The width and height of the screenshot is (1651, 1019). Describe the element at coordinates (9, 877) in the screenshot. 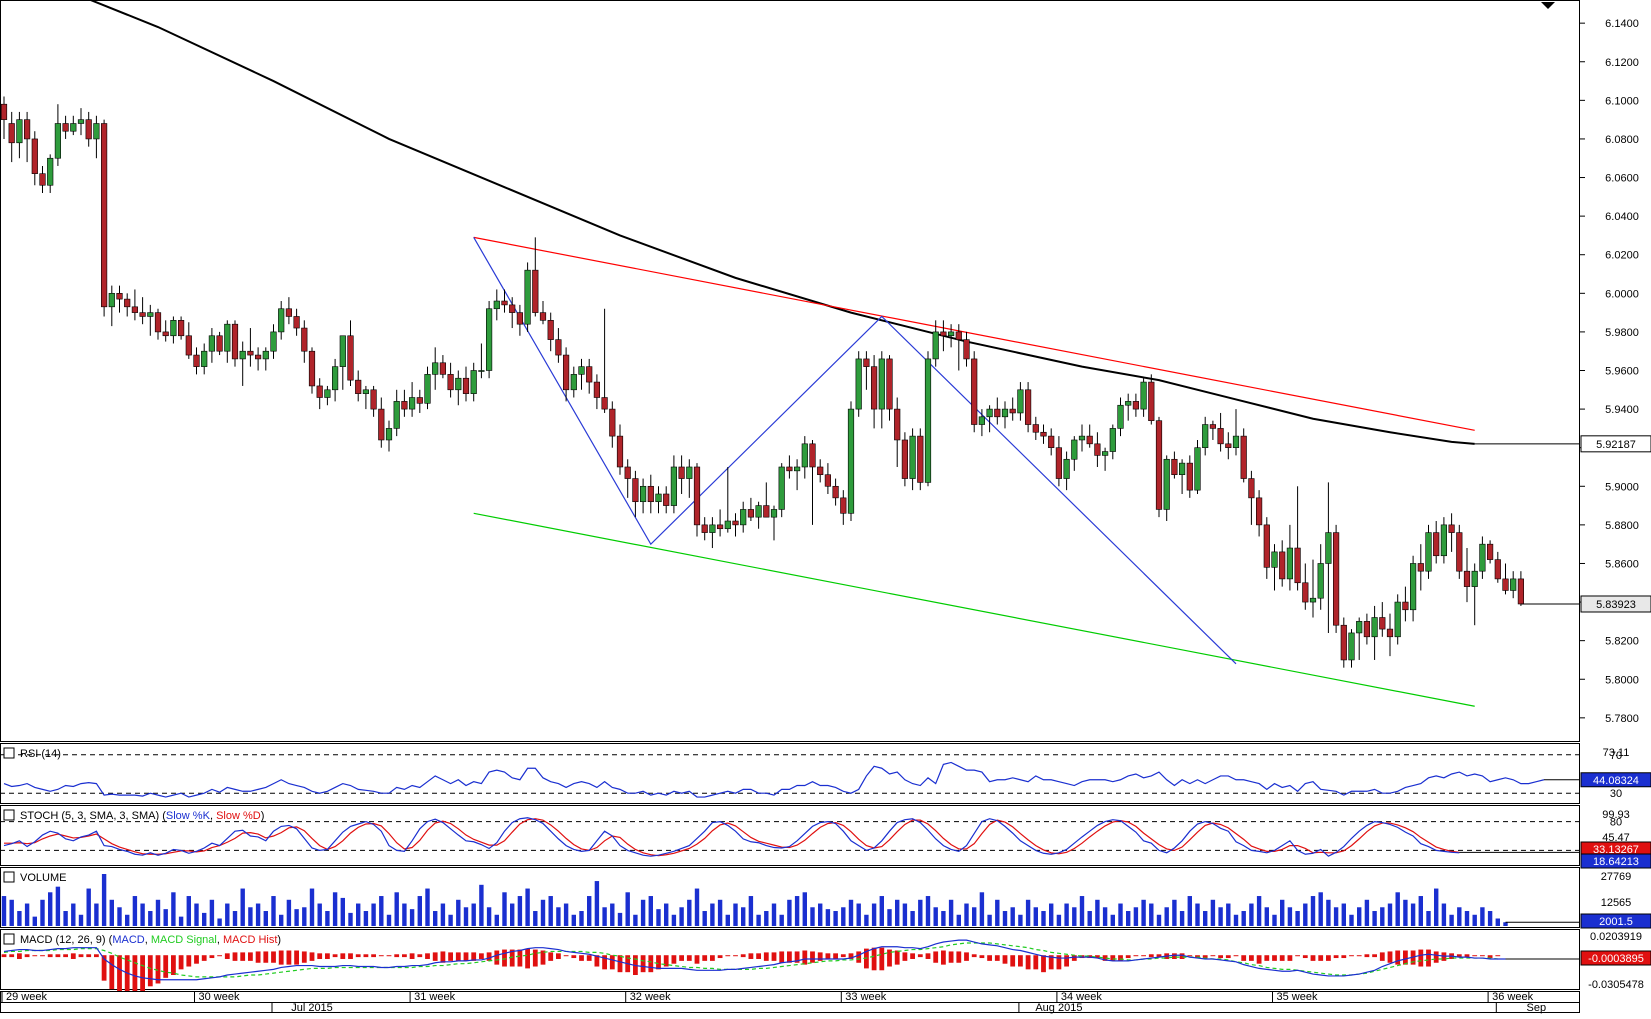

I see `volume-toggle-icon` at that location.